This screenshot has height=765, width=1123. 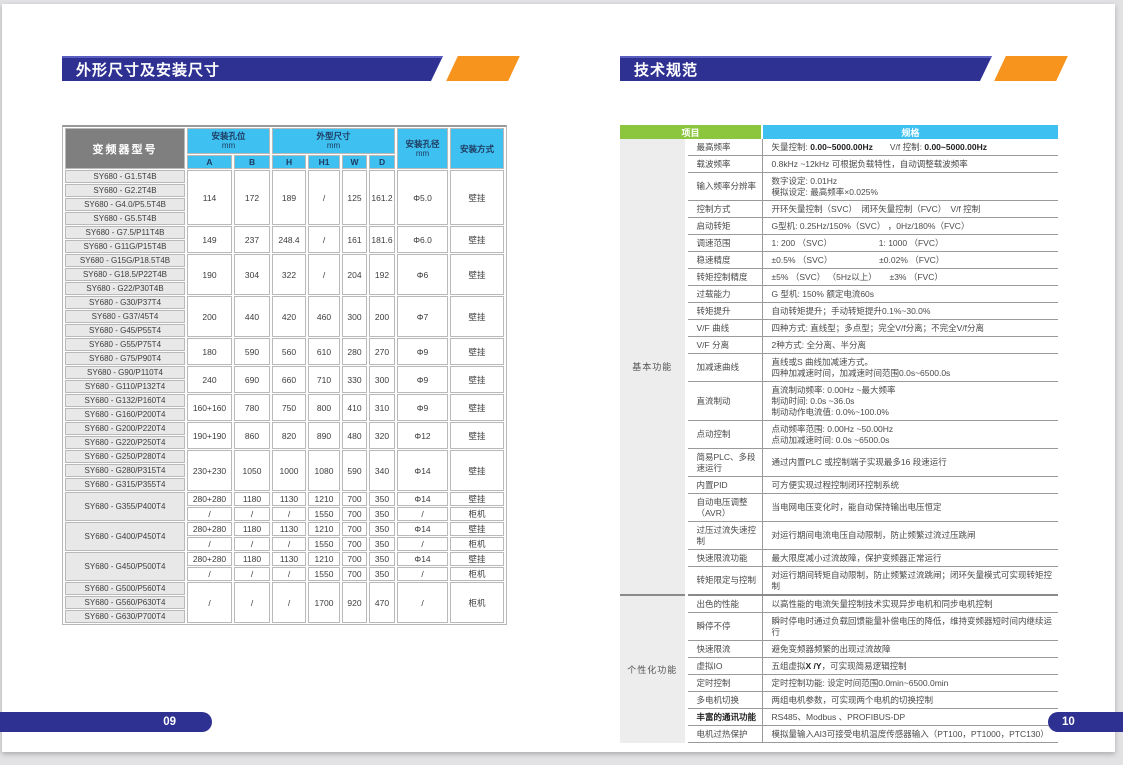 What do you see at coordinates (724, 558) in the screenshot?
I see `spec-item-cell: 快速限流功能` at bounding box center [724, 558].